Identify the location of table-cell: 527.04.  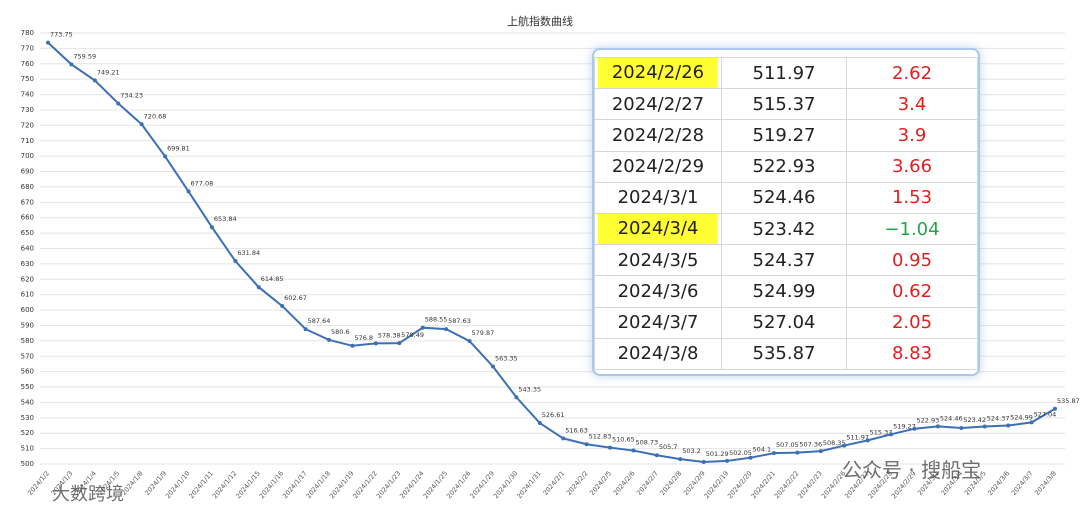
(784, 322).